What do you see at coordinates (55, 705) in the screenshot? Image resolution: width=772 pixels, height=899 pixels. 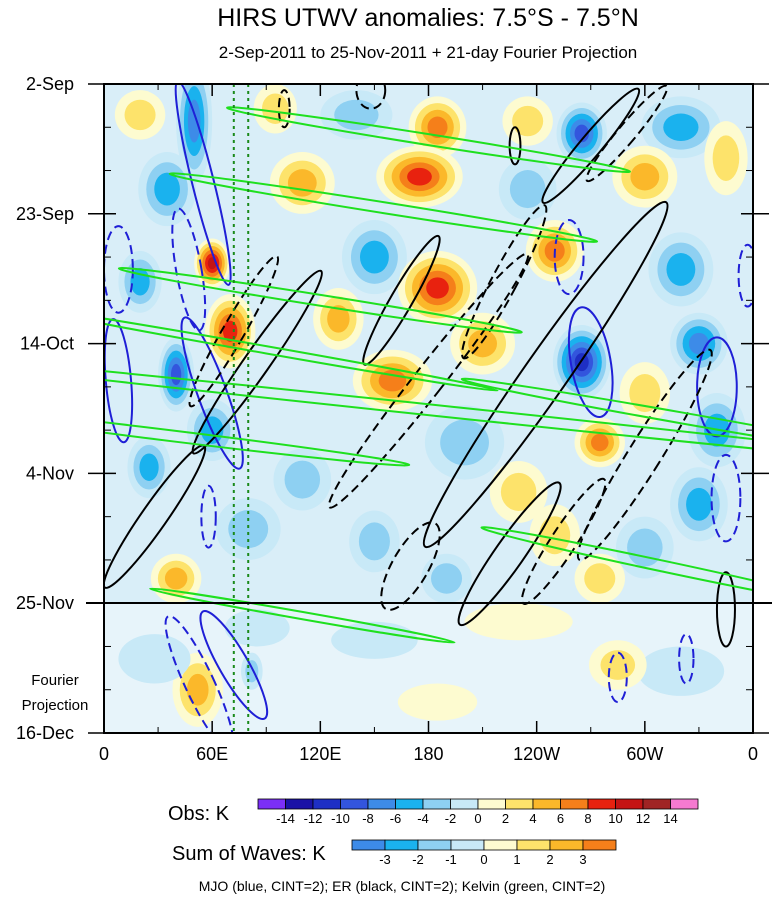 I see `projection-annotation-line2: Projection` at bounding box center [55, 705].